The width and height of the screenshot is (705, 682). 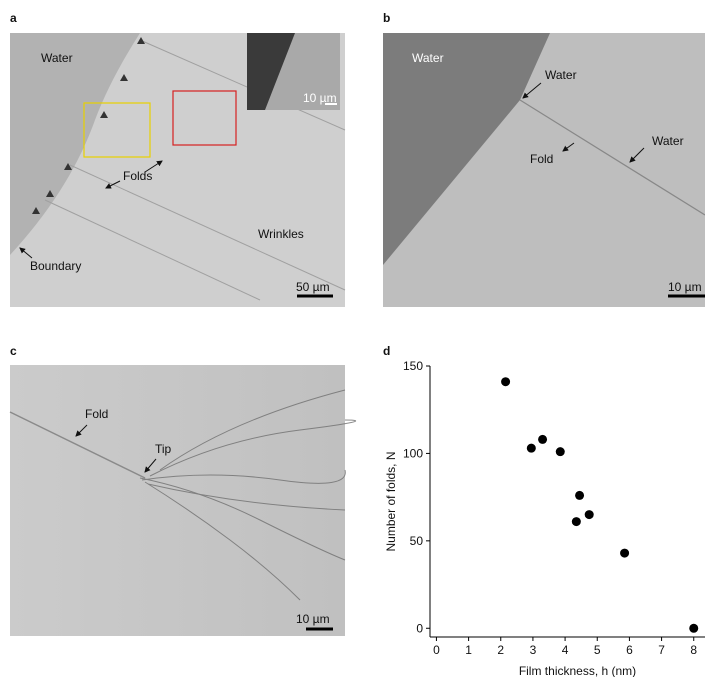 I want to click on x-tick-label: 5, so click(x=597, y=650).